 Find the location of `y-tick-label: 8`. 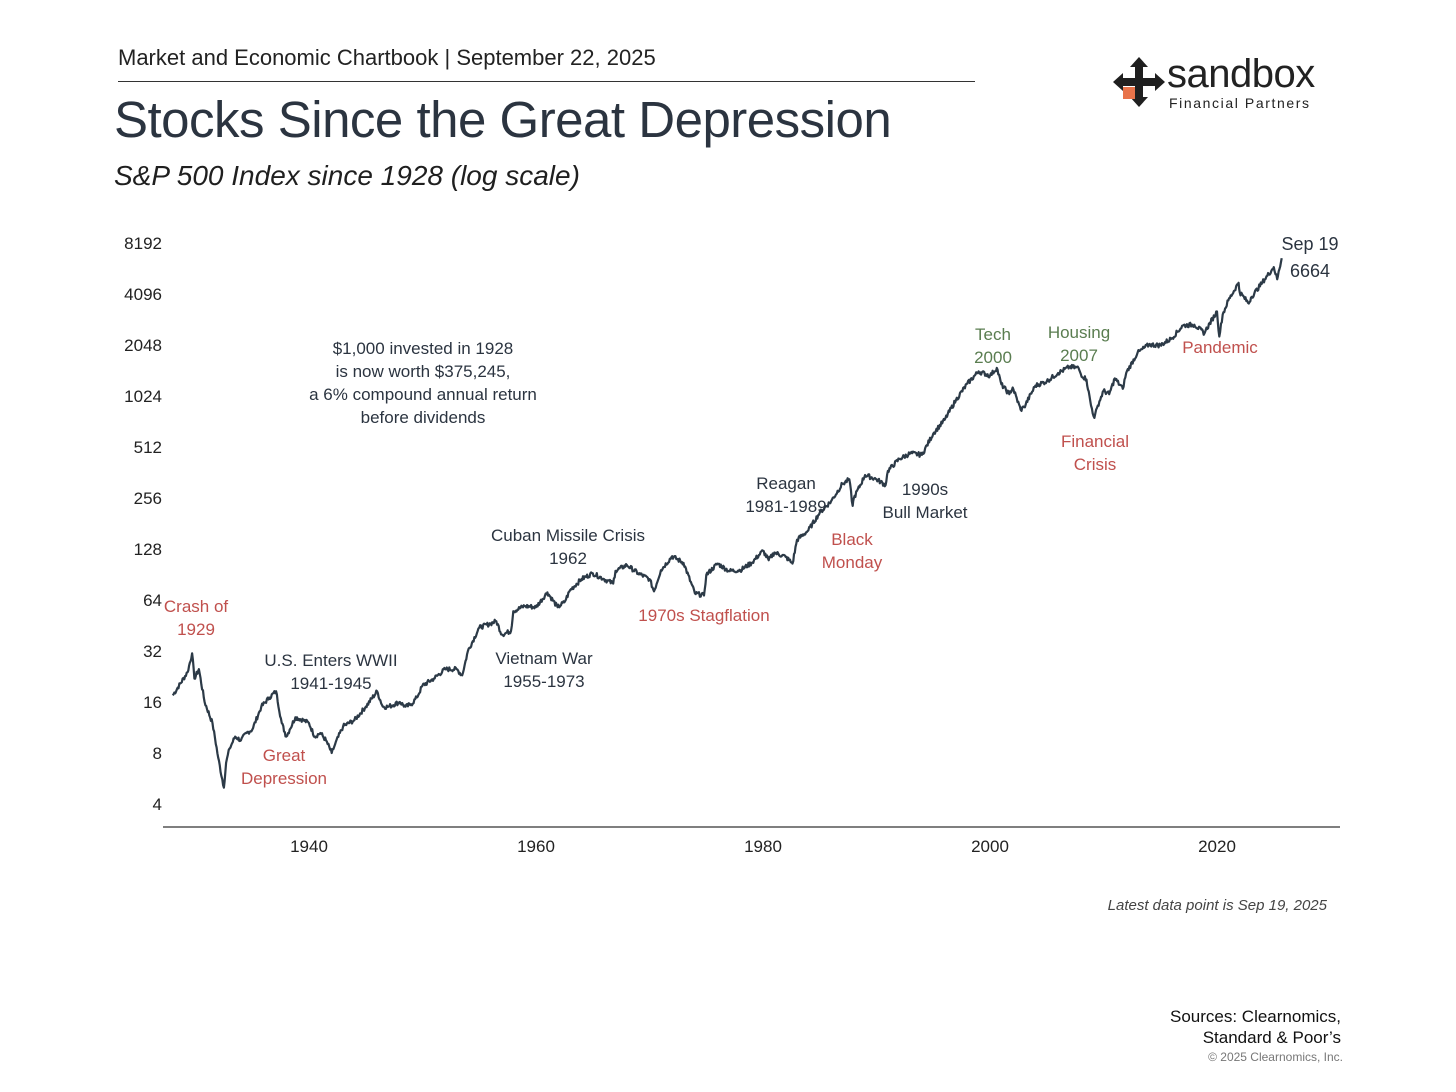

y-tick-label: 8 is located at coordinates (157, 753).